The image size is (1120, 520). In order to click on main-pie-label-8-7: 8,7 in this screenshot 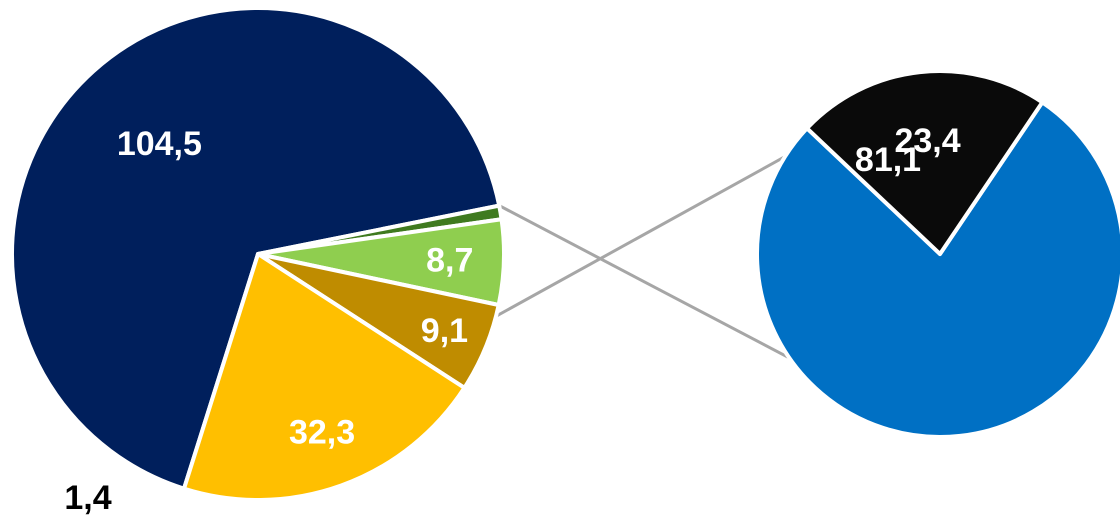, I will do `click(449, 260)`.